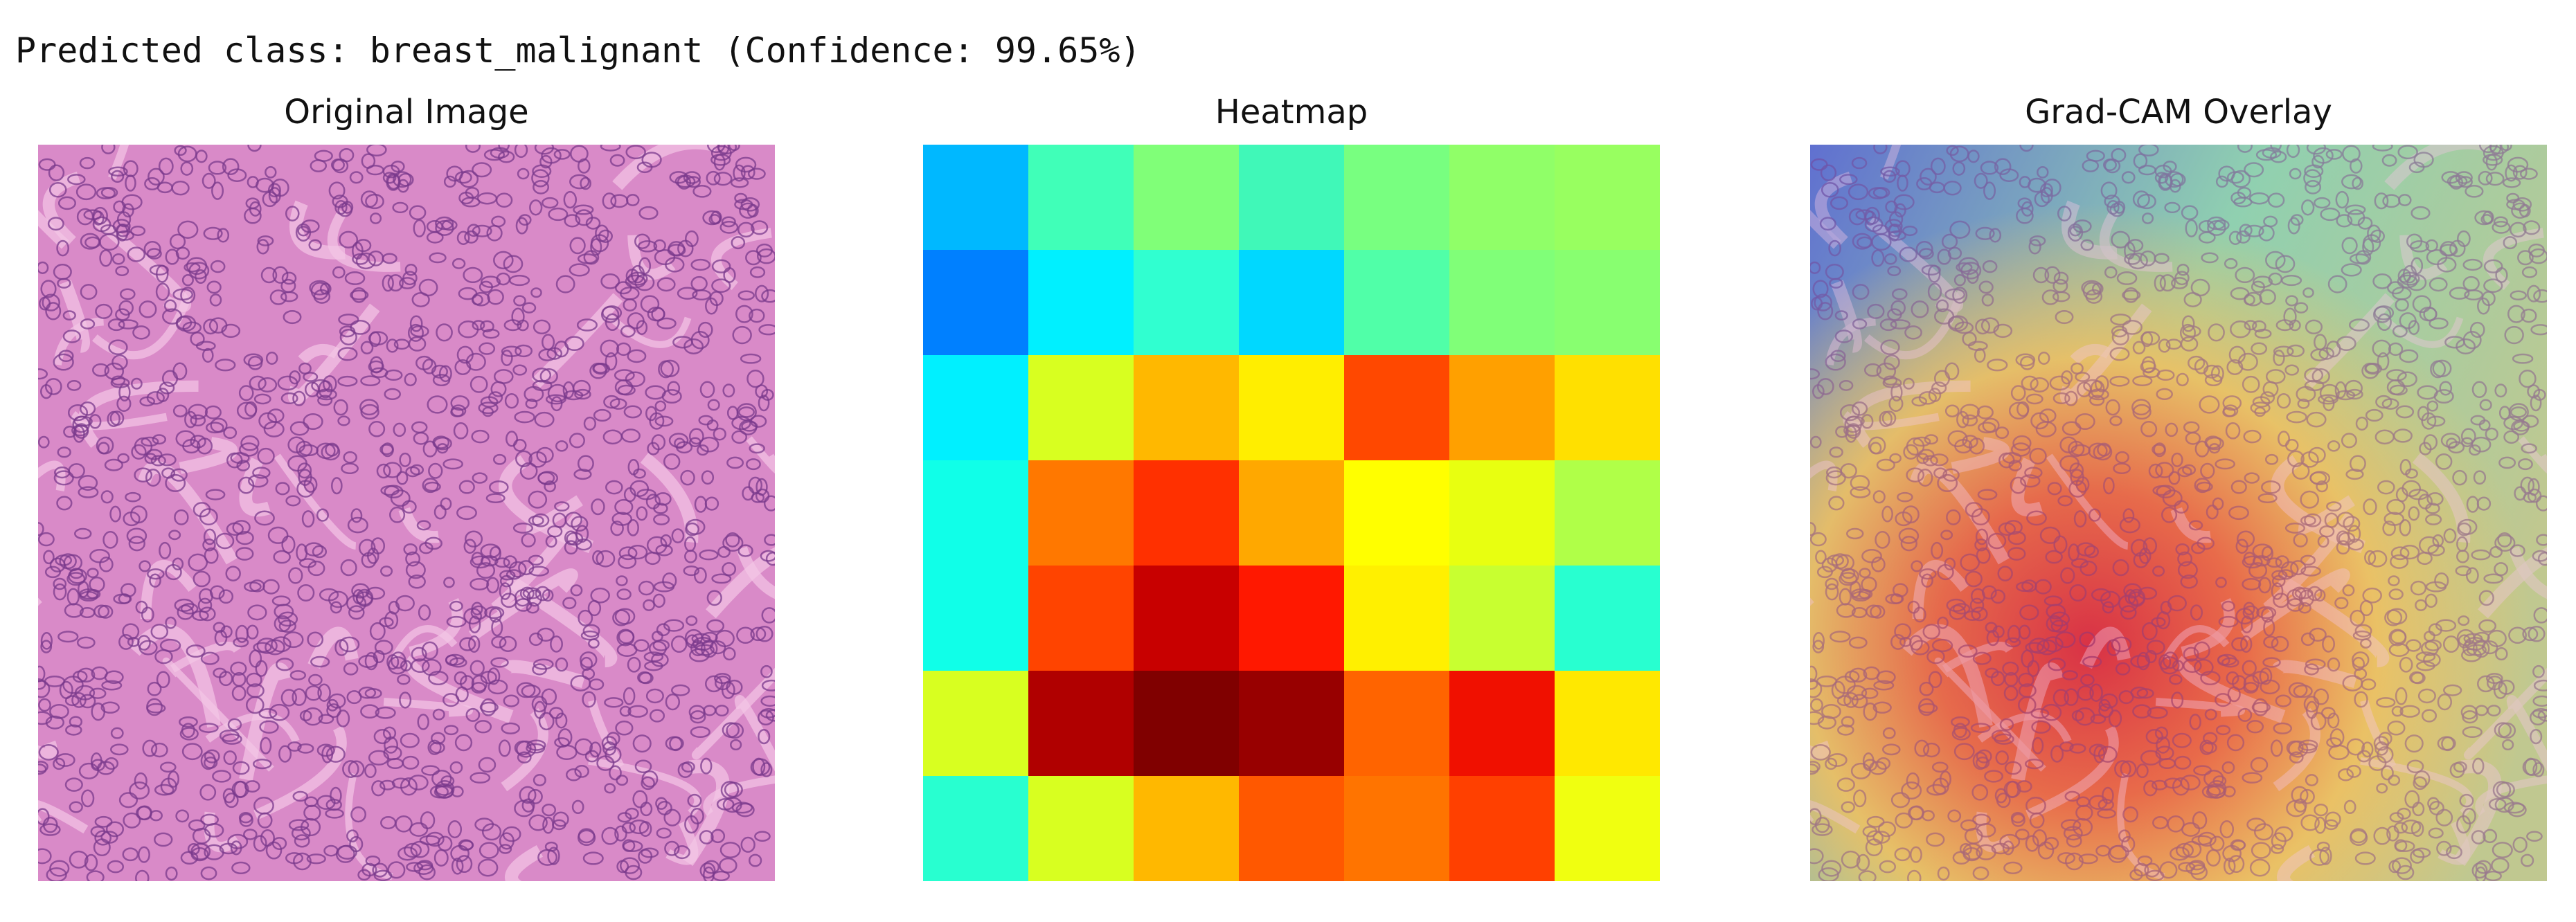  What do you see at coordinates (1291, 112) in the screenshot?
I see `panel-title: Heatmap` at bounding box center [1291, 112].